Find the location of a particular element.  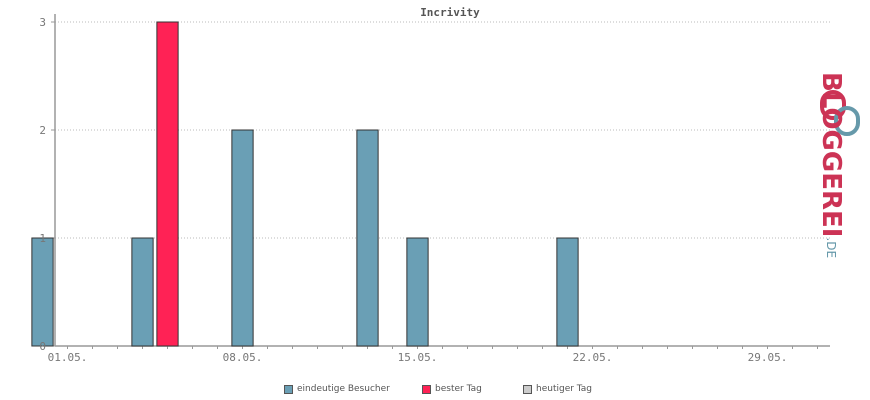

x-tick-label: 22.05. is located at coordinates (593, 357).